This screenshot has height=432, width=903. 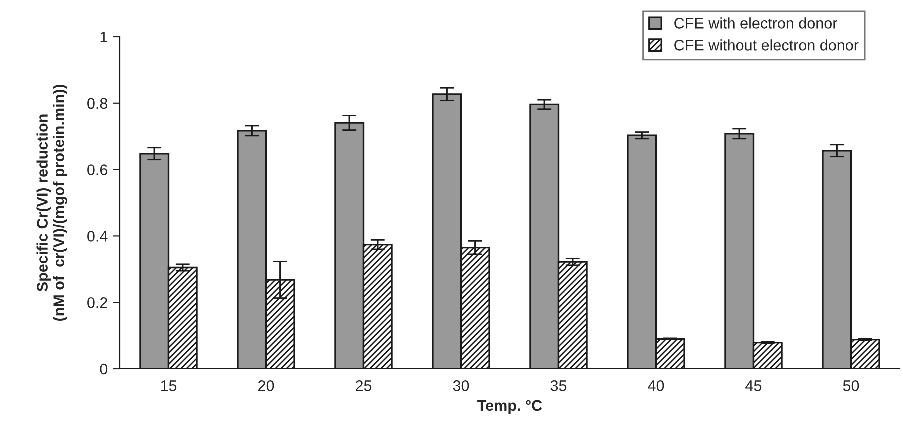 I want to click on y-tick-label: 0.2, so click(x=98, y=302).